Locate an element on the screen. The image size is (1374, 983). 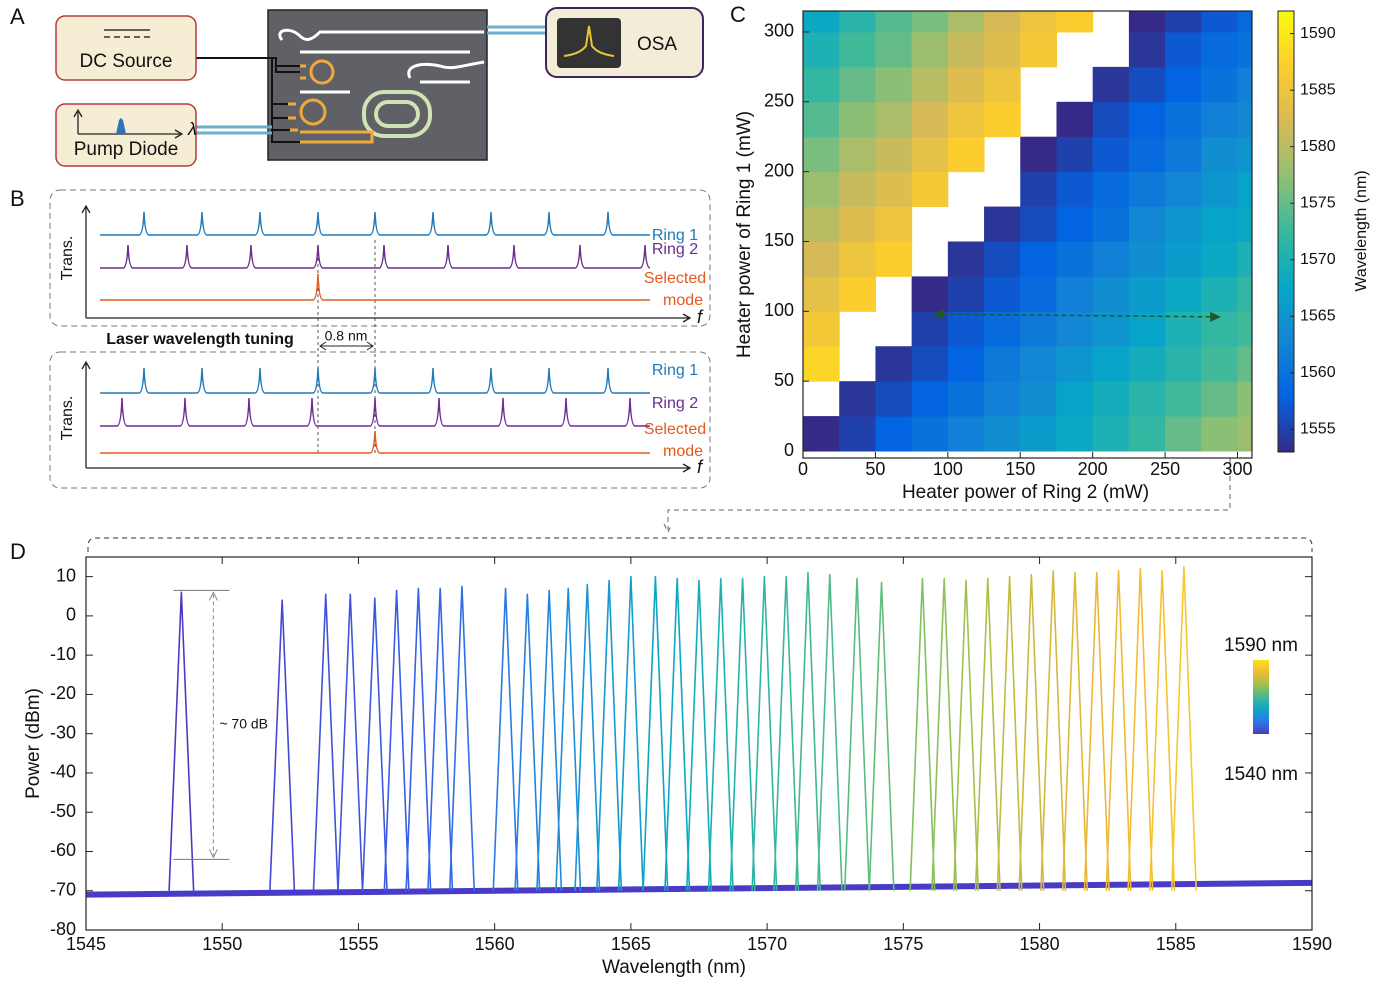
x-tick-label: 0 is located at coordinates (803, 469).